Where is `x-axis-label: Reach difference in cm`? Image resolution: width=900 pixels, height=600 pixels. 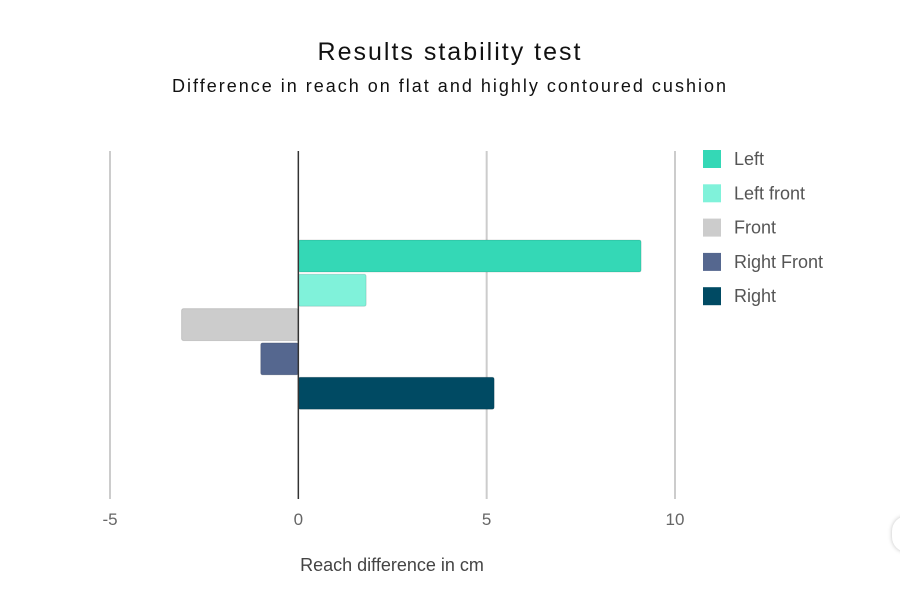
x-axis-label: Reach difference in cm is located at coordinates (392, 565).